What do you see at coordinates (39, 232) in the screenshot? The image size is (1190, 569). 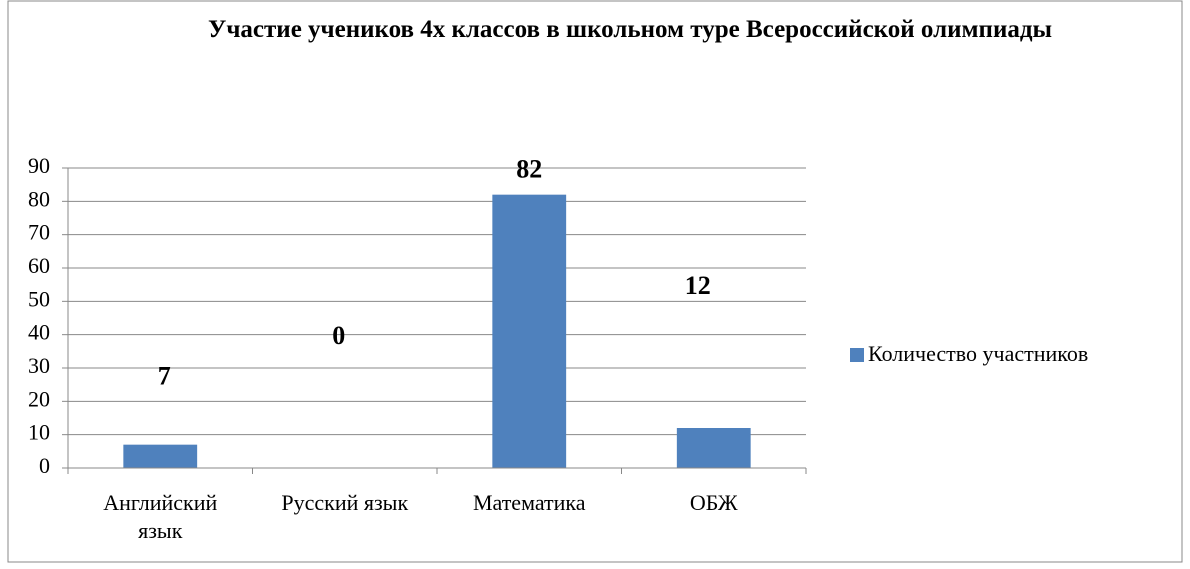 I see `y-tick-label: 70` at bounding box center [39, 232].